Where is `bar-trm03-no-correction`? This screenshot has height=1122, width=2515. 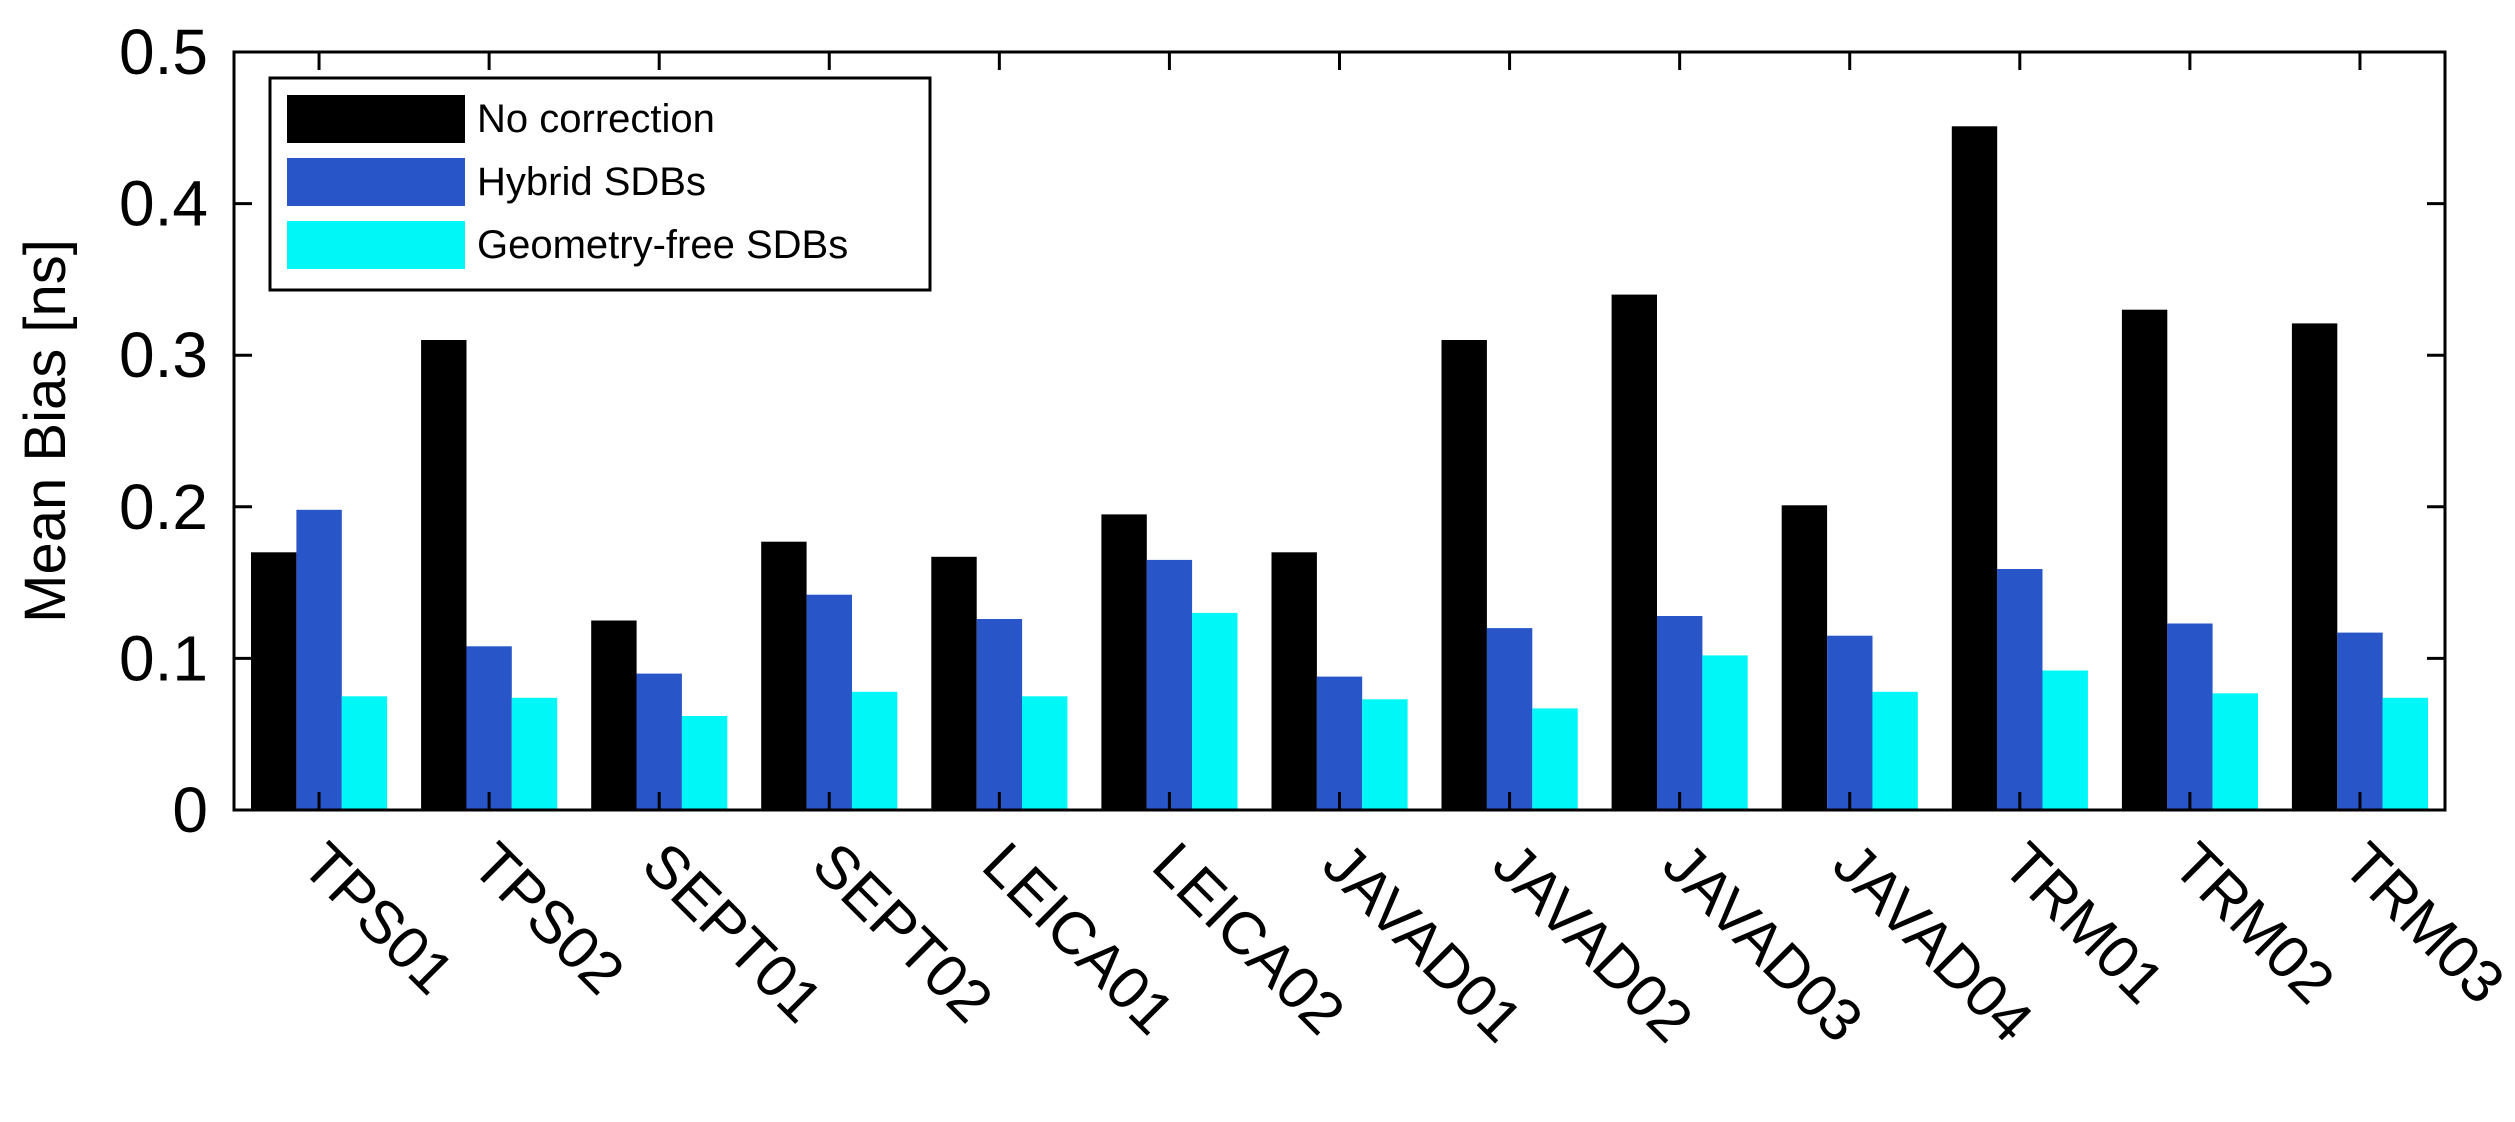
bar-trm03-no-correction is located at coordinates (2314, 566).